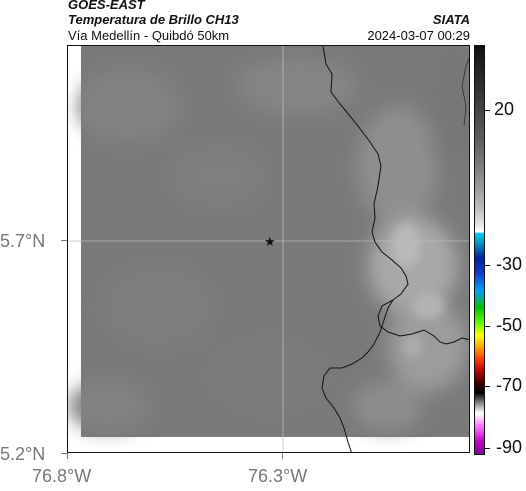  What do you see at coordinates (418, 35) in the screenshot?
I see `datetime-label: 2024-03-07 00:29` at bounding box center [418, 35].